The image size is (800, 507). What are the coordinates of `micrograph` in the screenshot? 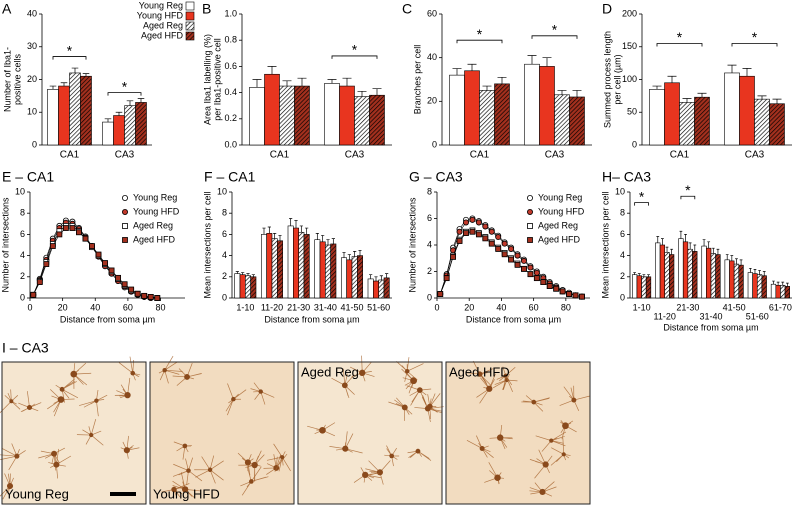 It's located at (518, 432).